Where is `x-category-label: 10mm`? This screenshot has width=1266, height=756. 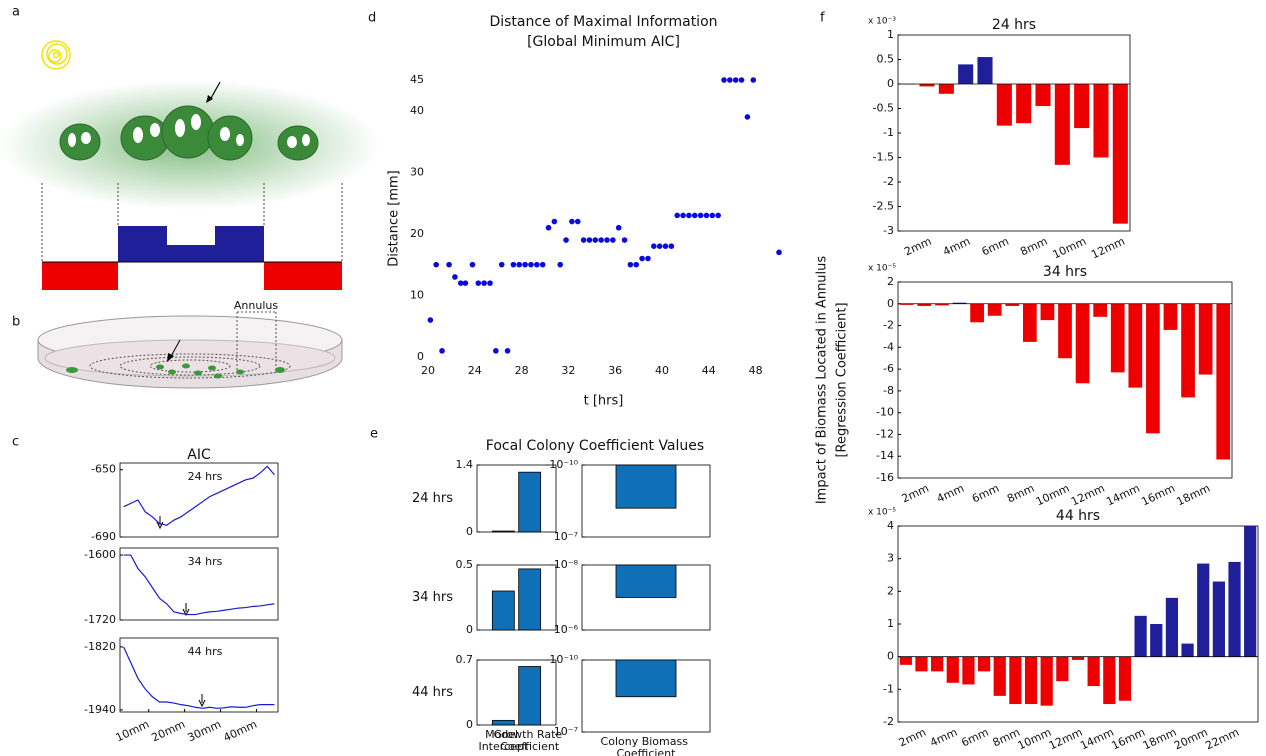
x-category-label: 10mm is located at coordinates (1035, 739).